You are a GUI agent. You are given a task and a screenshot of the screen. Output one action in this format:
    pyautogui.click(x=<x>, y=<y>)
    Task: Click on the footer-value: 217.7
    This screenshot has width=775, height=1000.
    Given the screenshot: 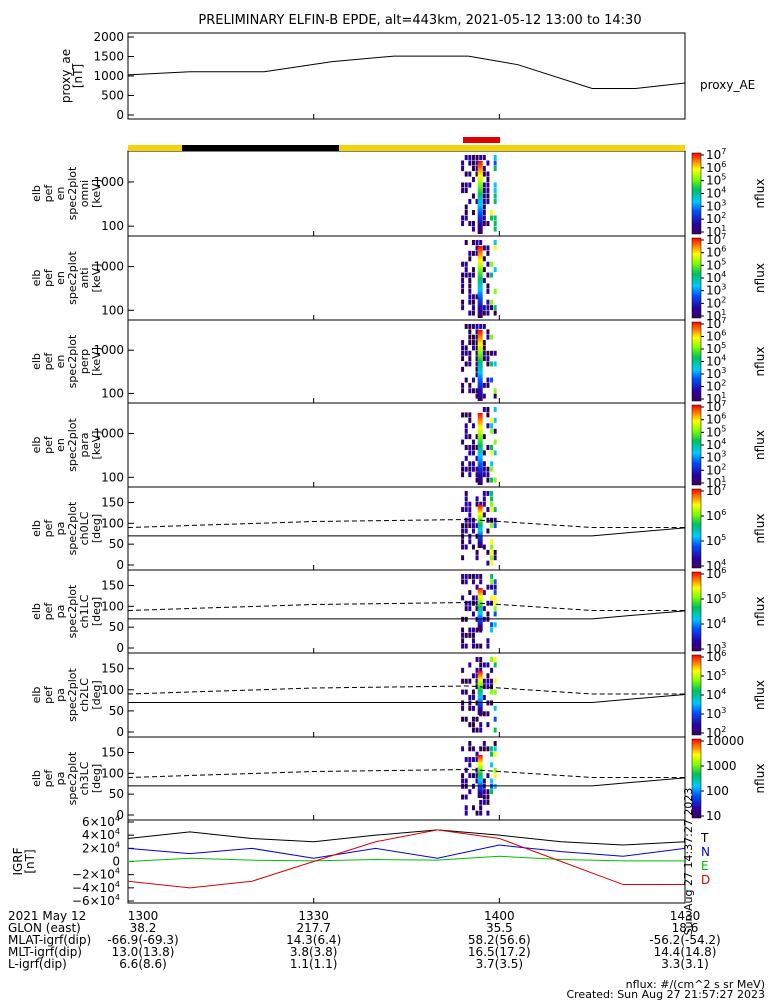 What is the action you would take?
    pyautogui.click(x=313, y=928)
    